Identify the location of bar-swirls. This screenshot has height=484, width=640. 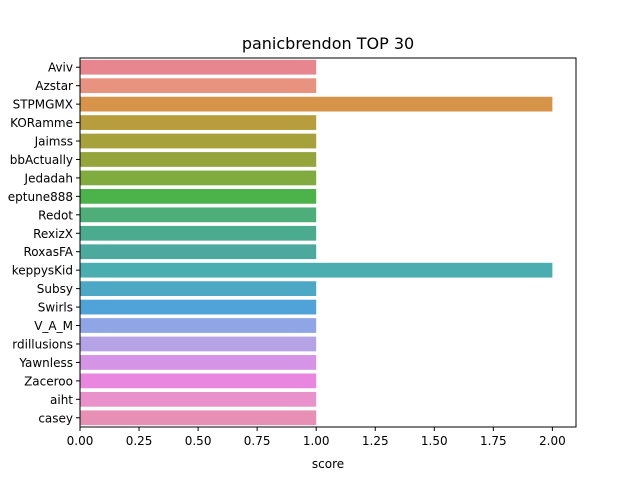
(198, 307).